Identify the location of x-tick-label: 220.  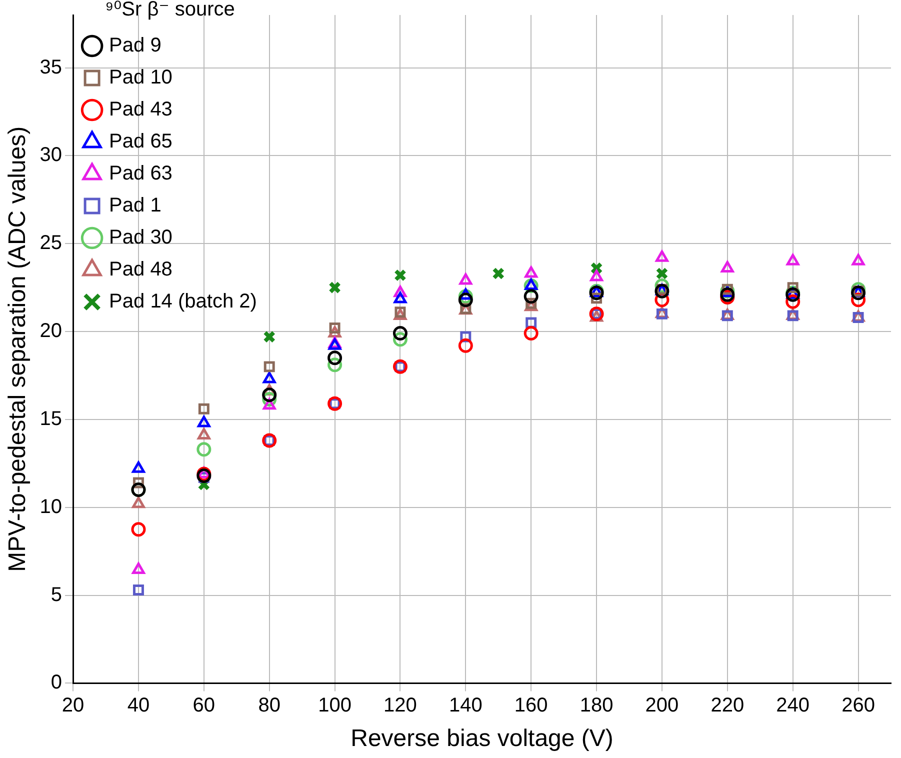
(727, 705).